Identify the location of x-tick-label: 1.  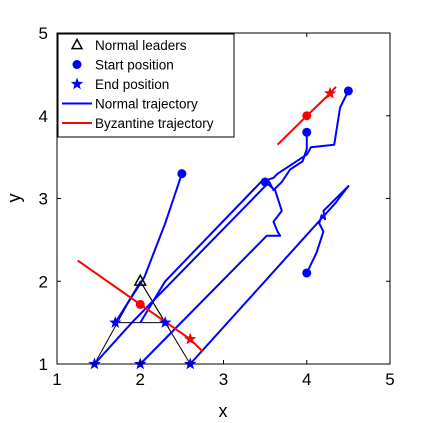
(56, 379).